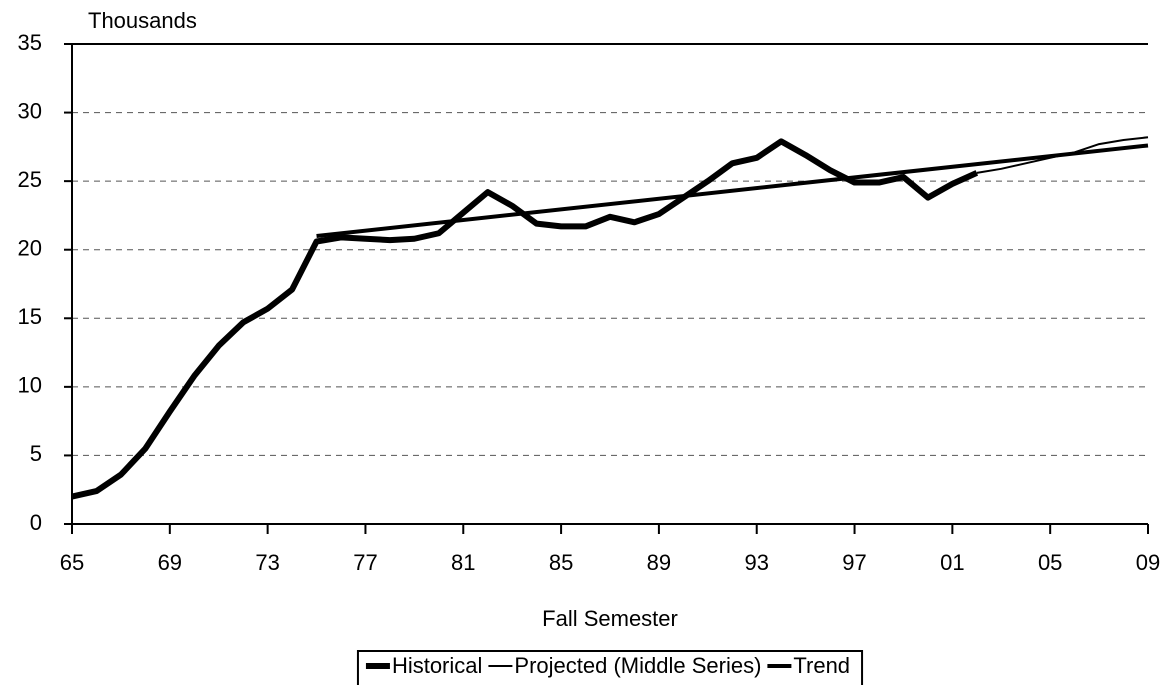 This screenshot has height=685, width=1172. Describe the element at coordinates (365, 562) in the screenshot. I see `x-tick-label: 77` at that location.